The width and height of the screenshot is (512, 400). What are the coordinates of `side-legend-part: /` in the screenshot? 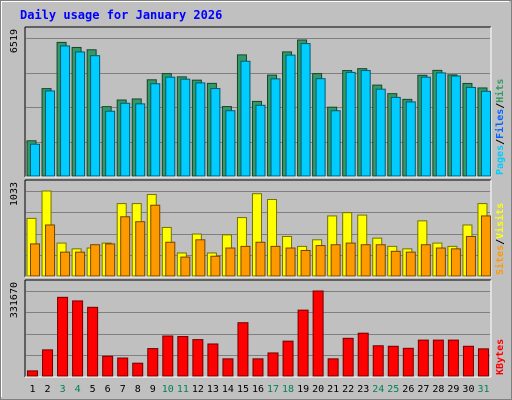 It's located at (500, 106).